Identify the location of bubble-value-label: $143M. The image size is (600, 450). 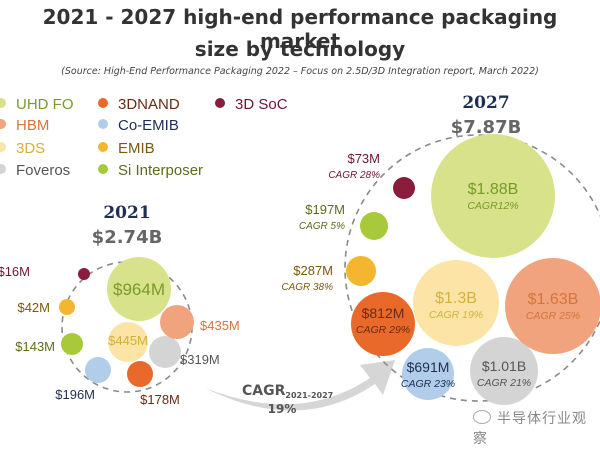
(35, 346).